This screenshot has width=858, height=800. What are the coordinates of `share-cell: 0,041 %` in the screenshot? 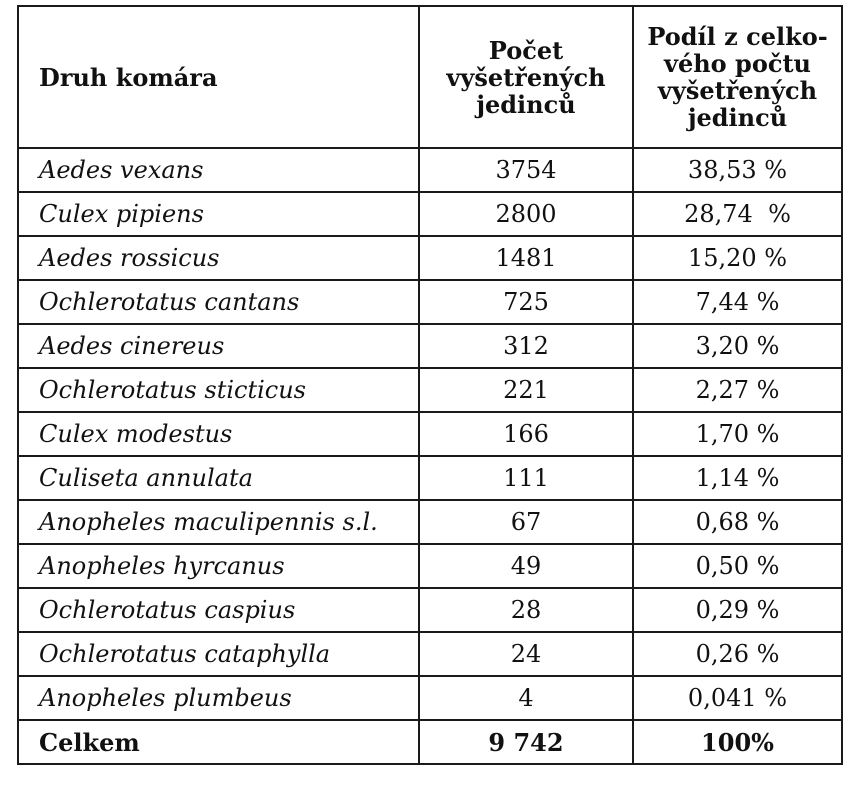 It's located at (737, 698).